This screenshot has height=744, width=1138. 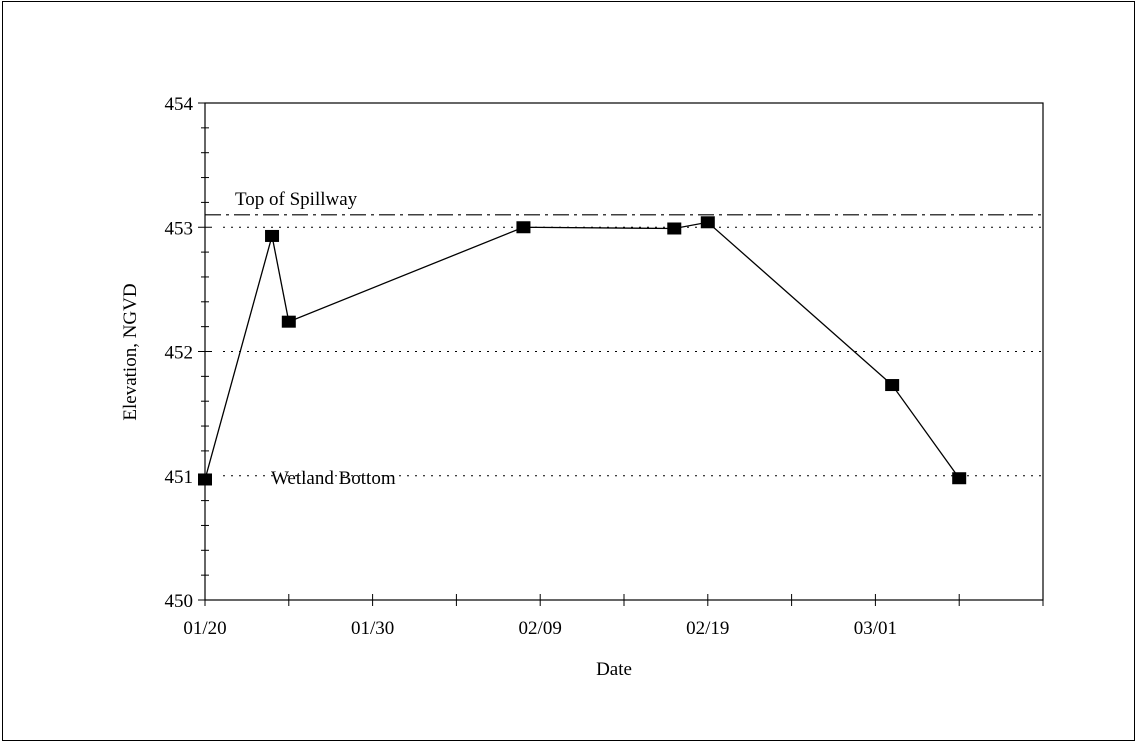 What do you see at coordinates (613, 616) in the screenshot?
I see `x-axis-ticks: 01/20 01/30 02/09 02/19 03/01` at bounding box center [613, 616].